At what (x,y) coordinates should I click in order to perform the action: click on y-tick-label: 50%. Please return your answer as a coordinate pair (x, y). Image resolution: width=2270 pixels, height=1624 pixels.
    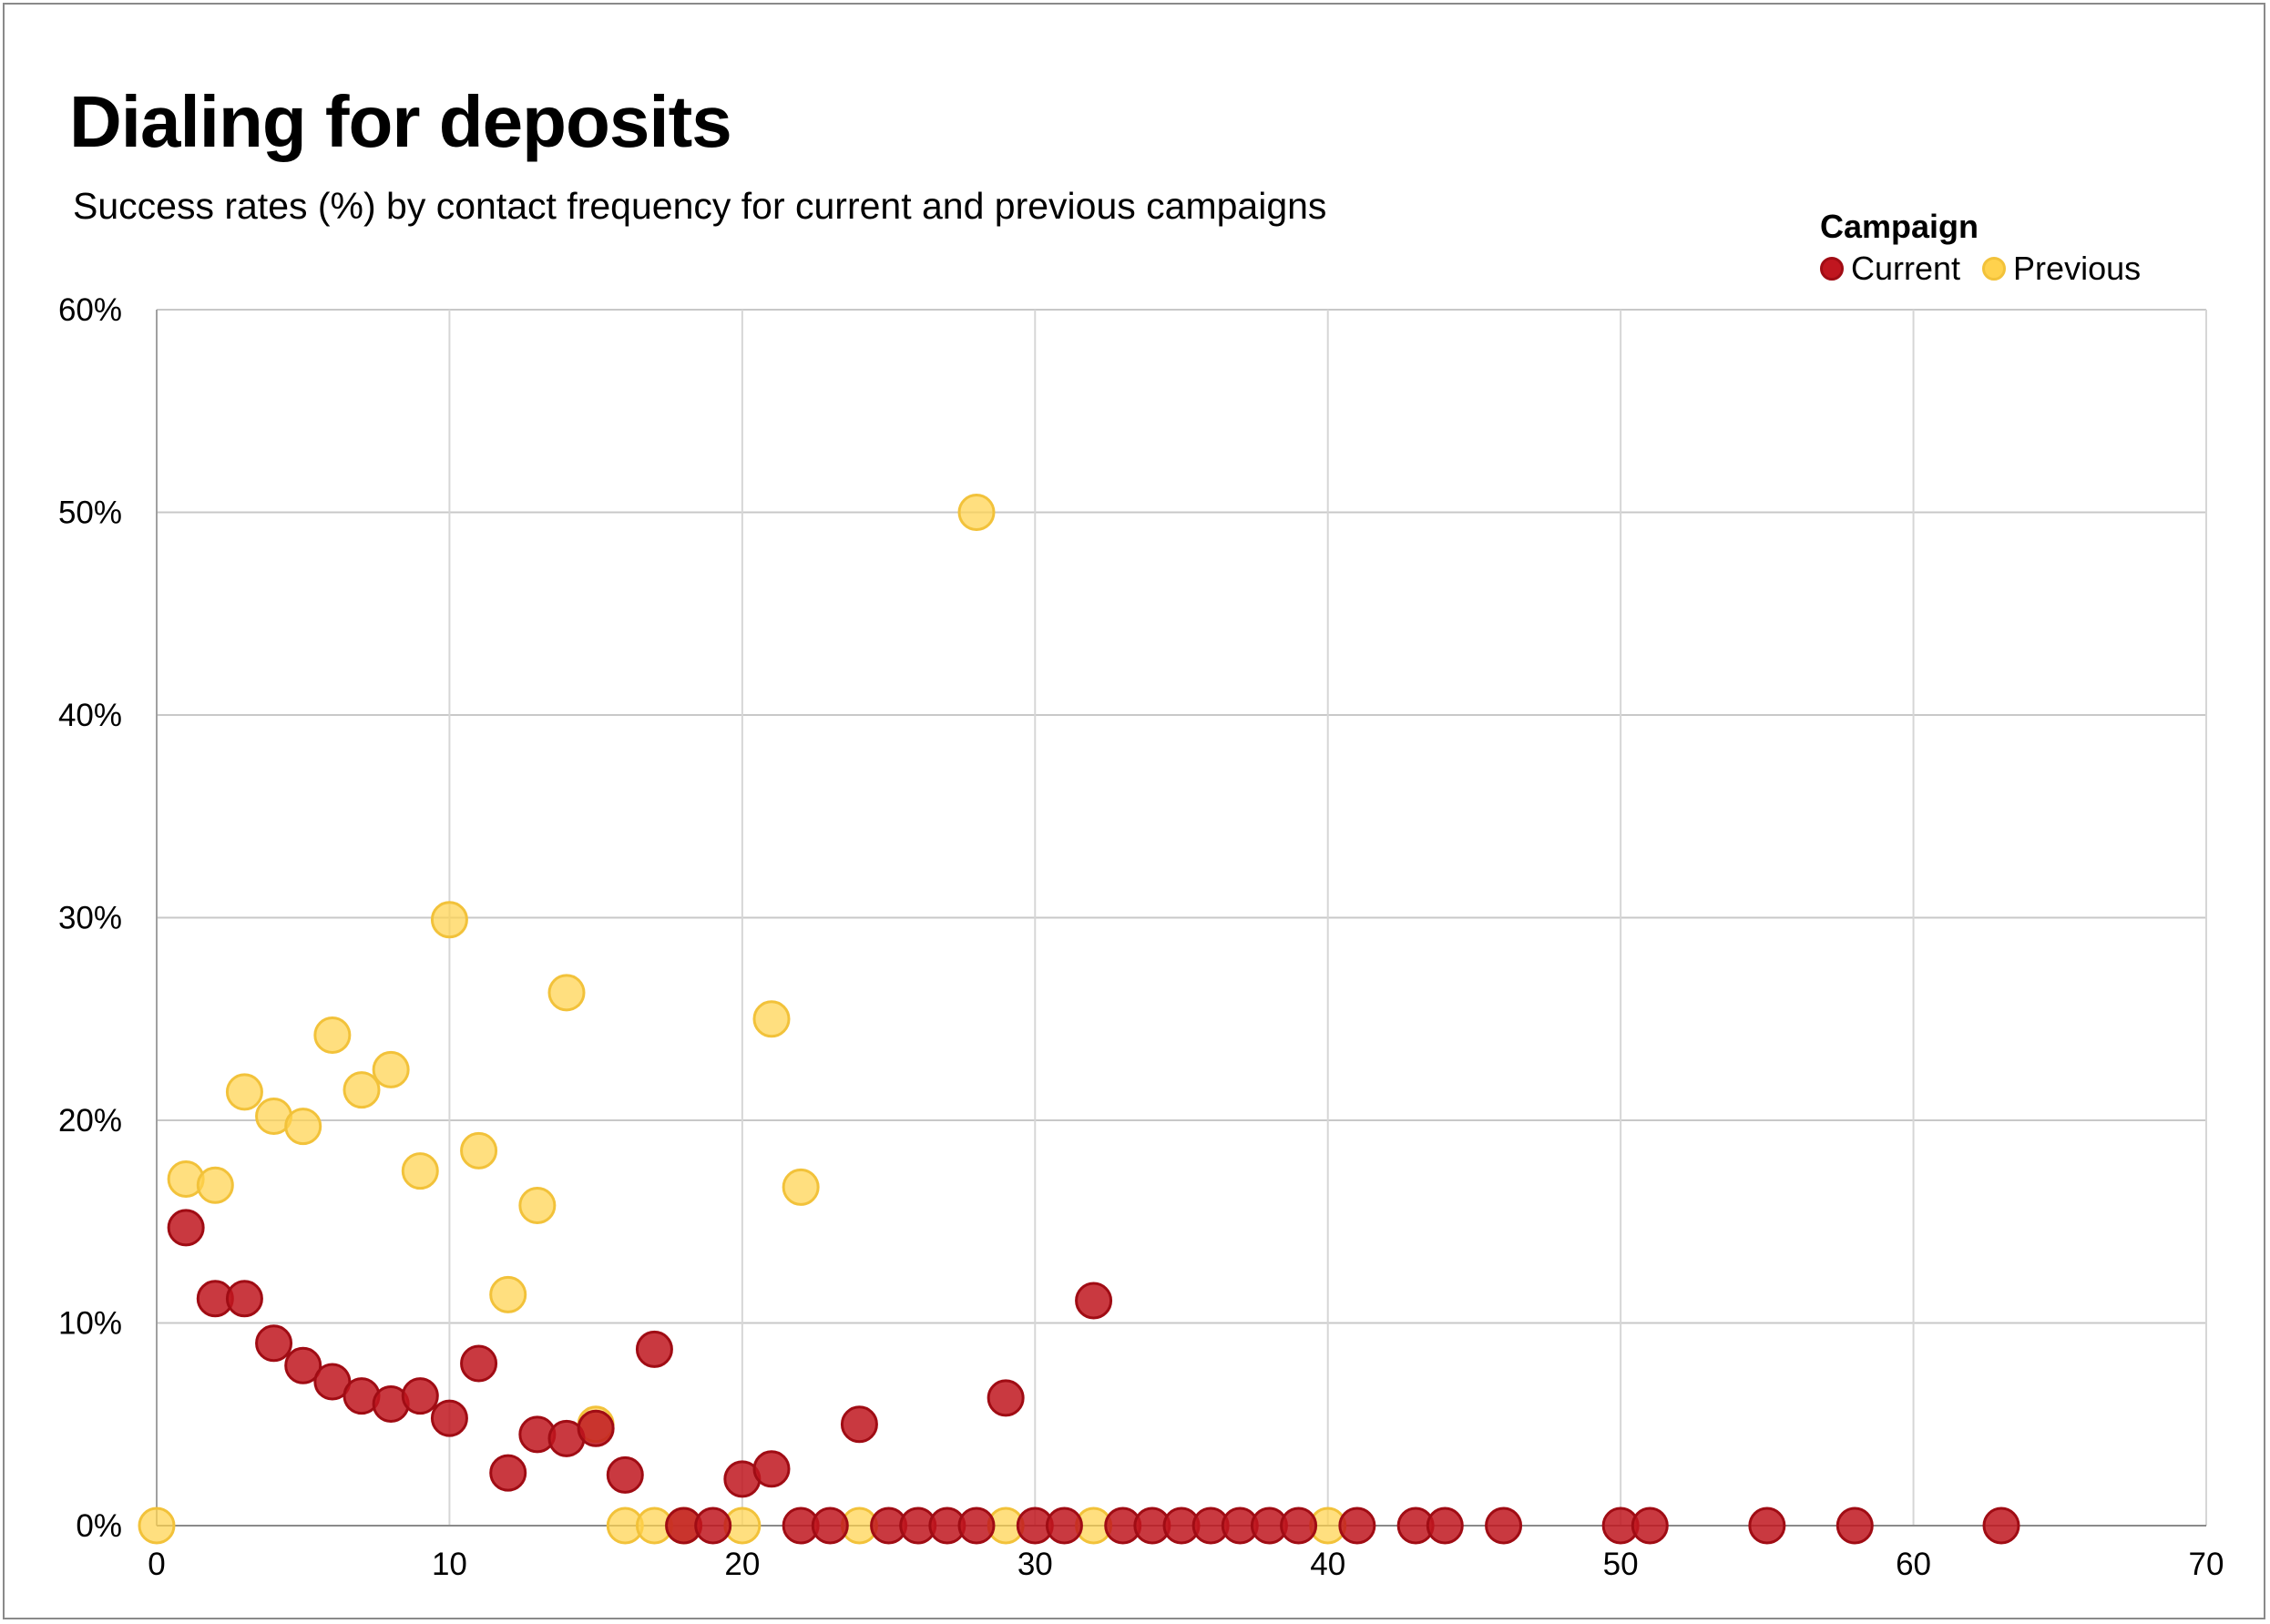
    Looking at the image, I should click on (90, 513).